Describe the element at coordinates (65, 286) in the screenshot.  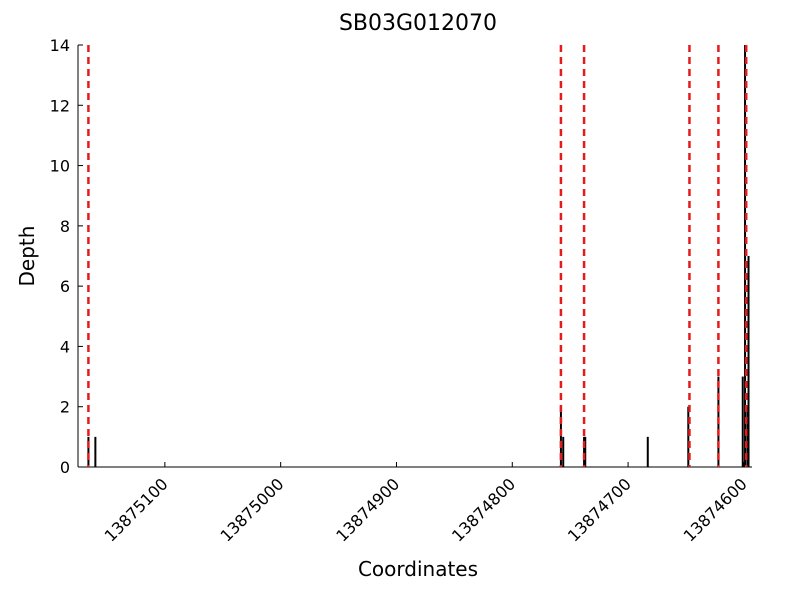
I see `y-tick-label: 6` at that location.